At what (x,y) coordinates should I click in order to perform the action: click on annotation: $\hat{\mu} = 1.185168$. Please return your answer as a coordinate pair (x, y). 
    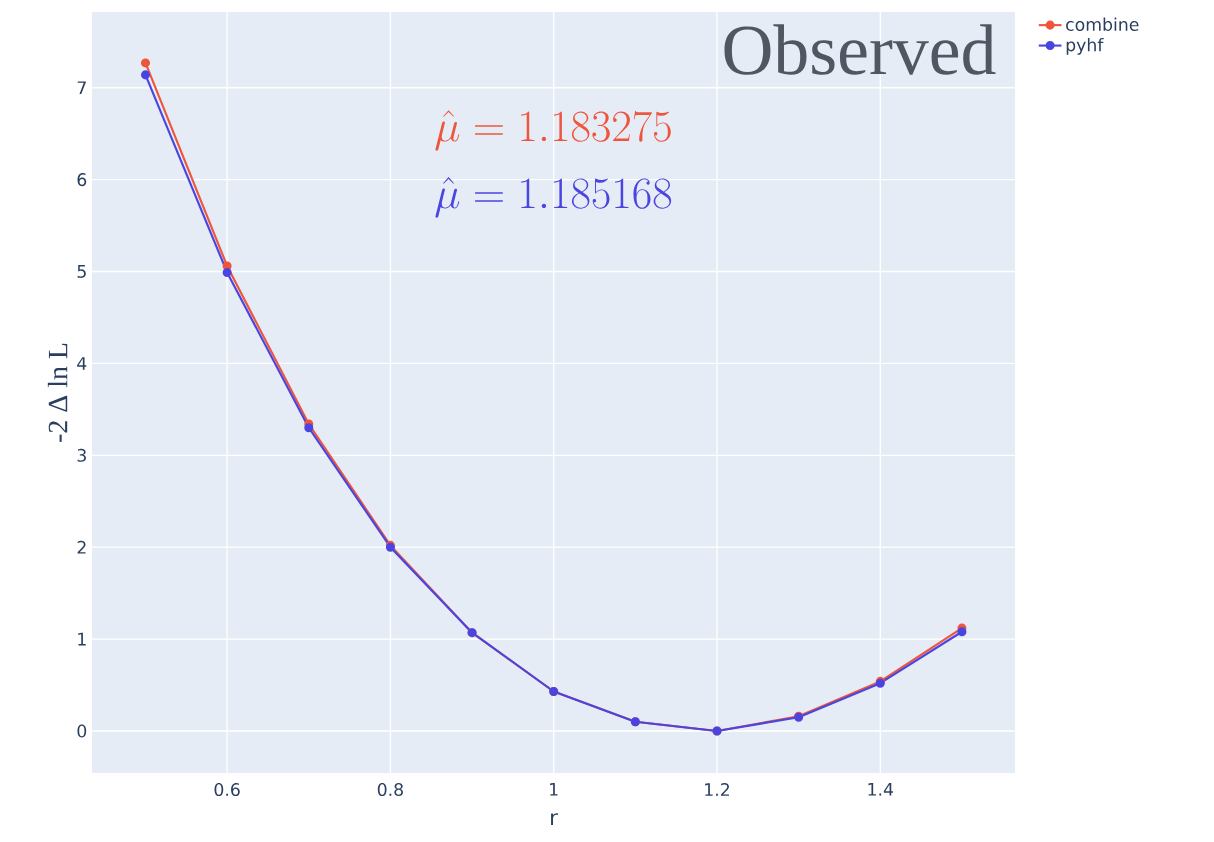
    Looking at the image, I should click on (553, 197).